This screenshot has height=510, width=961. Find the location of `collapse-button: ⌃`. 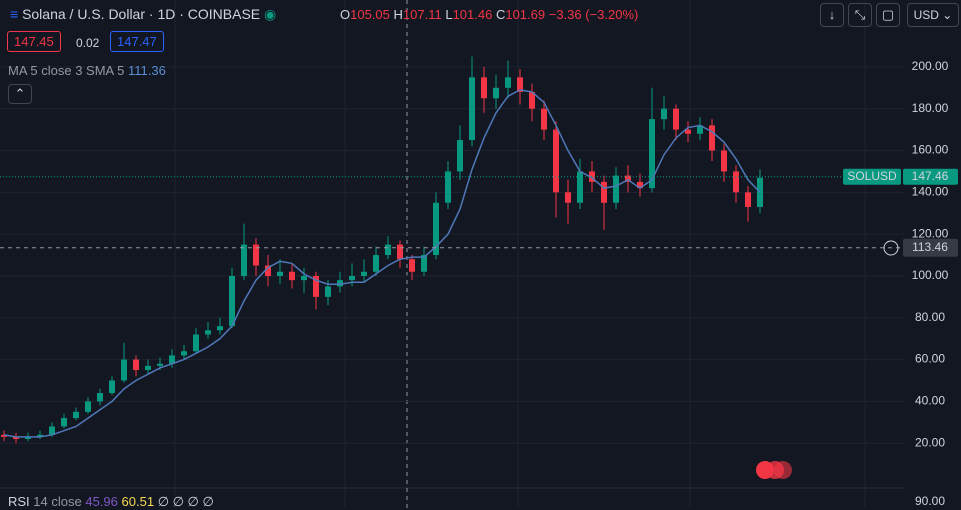

collapse-button: ⌃ is located at coordinates (20, 94).